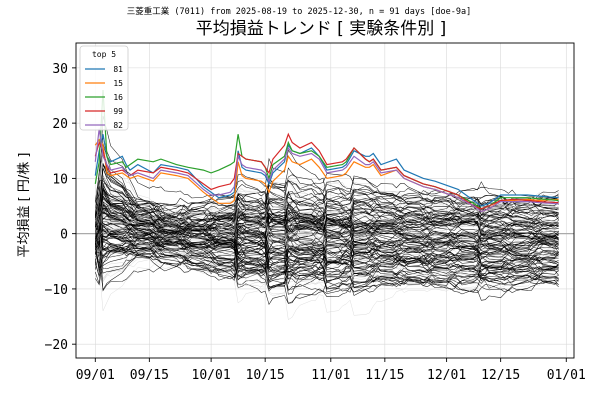 This screenshot has width=600, height=400. Describe the element at coordinates (24, 205) in the screenshot. I see `y-axis-label: 平均損益 [ 円/株 ]` at that location.